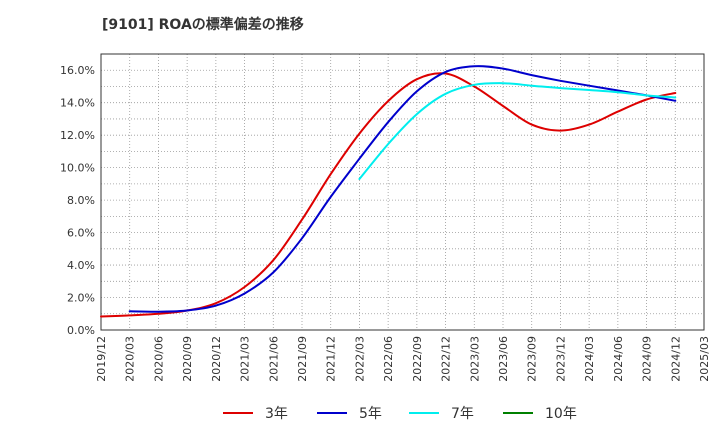 This screenshot has width=720, height=440. What do you see at coordinates (675, 359) in the screenshot?
I see `x-tick-label: 2024/12` at bounding box center [675, 359].